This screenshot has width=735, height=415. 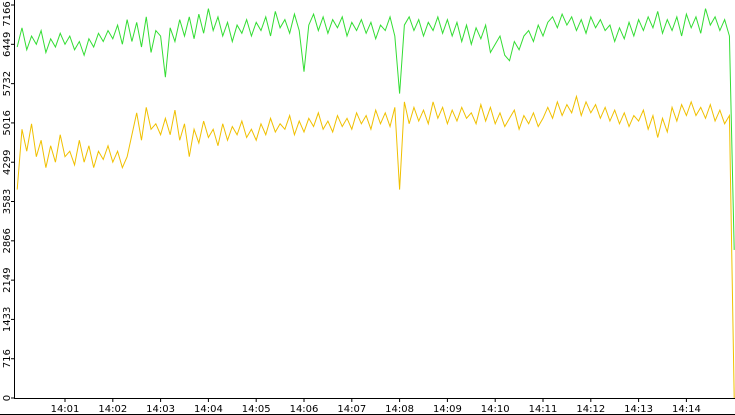 What do you see at coordinates (351, 409) in the screenshot?
I see `x-tick-label: 14:07` at bounding box center [351, 409].